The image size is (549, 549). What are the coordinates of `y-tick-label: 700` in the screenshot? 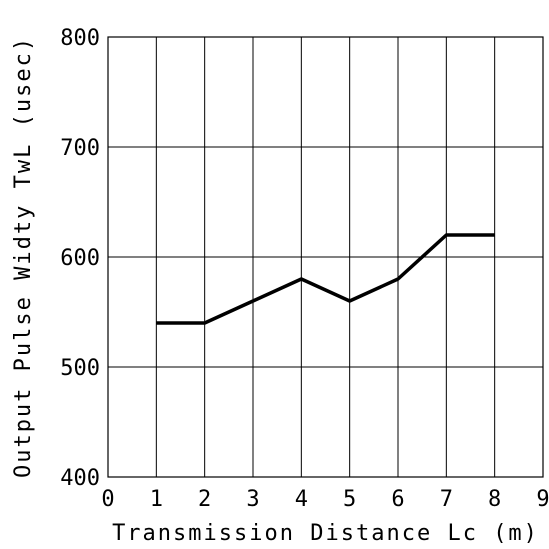 It's located at (80, 148).